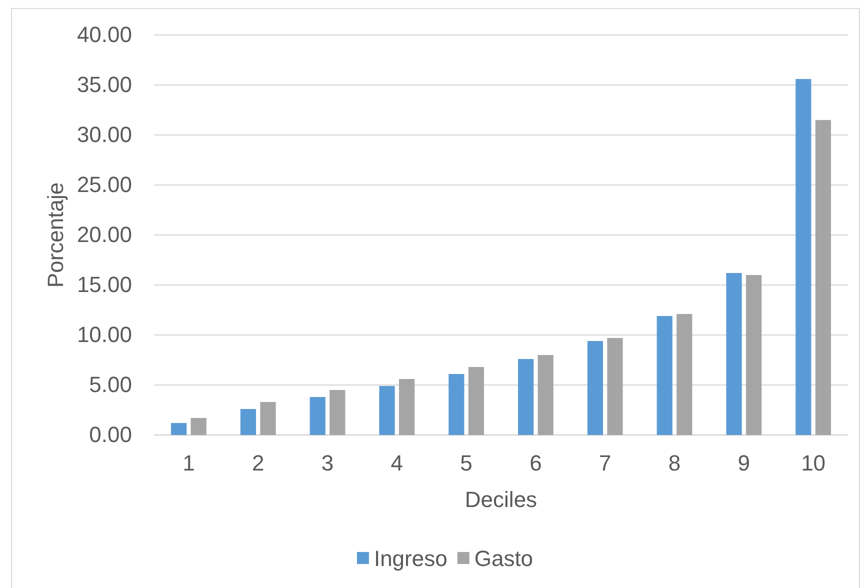  What do you see at coordinates (110, 385) in the screenshot?
I see `y-tick-label: 5.00` at bounding box center [110, 385].